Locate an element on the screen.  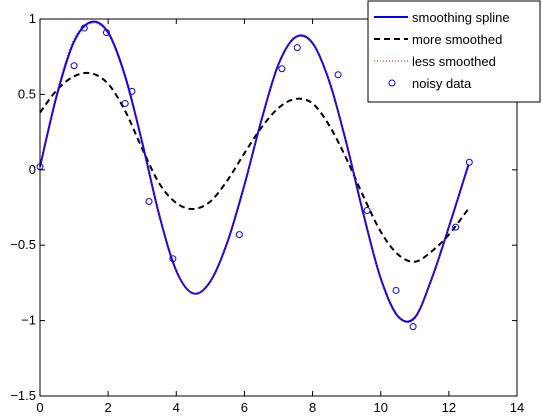
legend-label-noisy-data: noisy data is located at coordinates (442, 83).